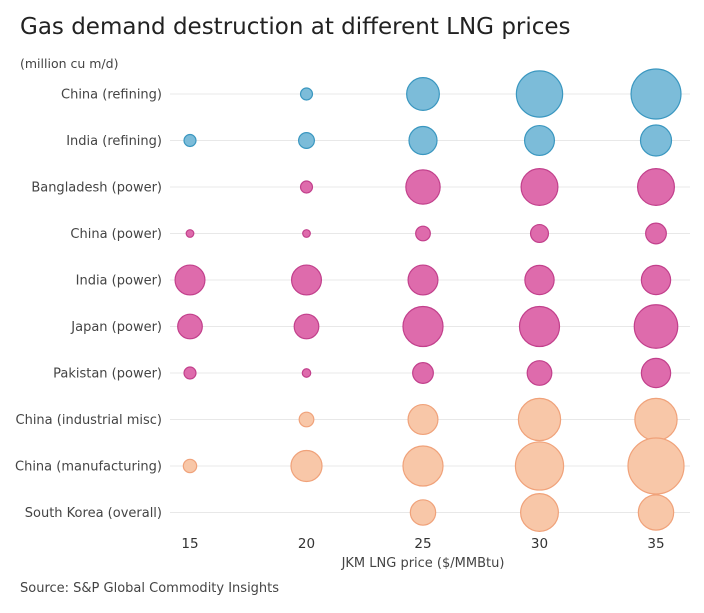  What do you see at coordinates (114, 141) in the screenshot?
I see `row-label: India (refining)` at bounding box center [114, 141].